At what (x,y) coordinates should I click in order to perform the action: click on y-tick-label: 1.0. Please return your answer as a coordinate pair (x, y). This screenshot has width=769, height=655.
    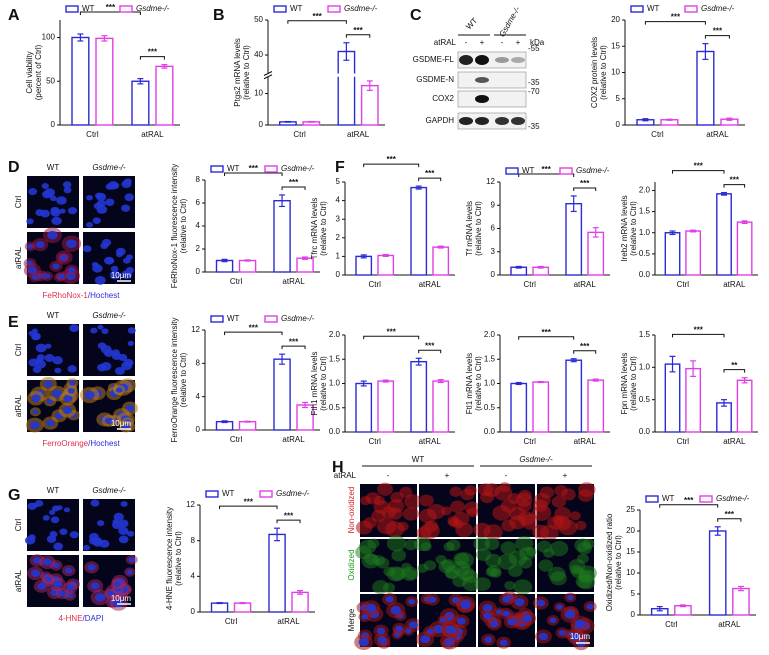
    Looking at the image, I should click on (335, 383).